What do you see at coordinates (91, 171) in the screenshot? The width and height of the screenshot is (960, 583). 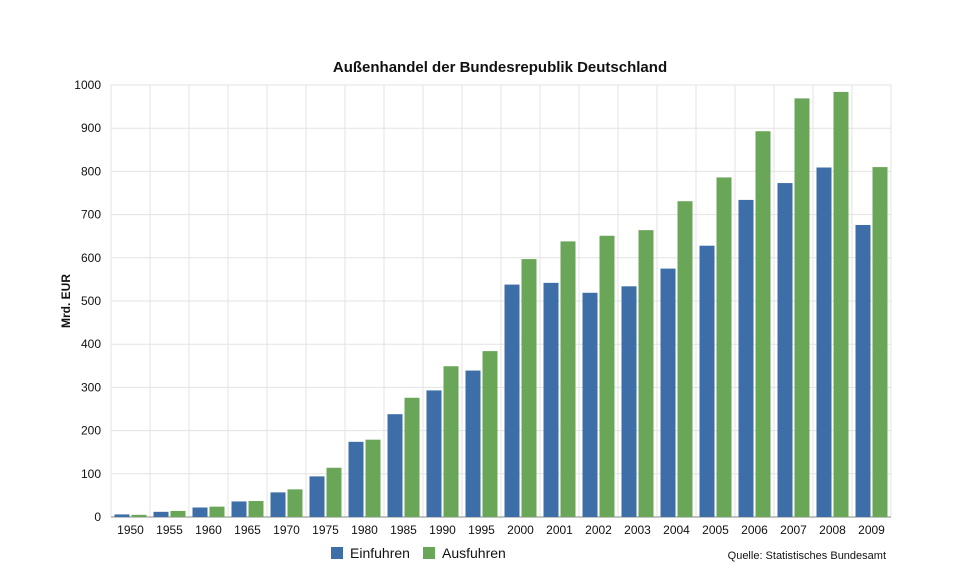 I see `y-tick-label: 800` at bounding box center [91, 171].